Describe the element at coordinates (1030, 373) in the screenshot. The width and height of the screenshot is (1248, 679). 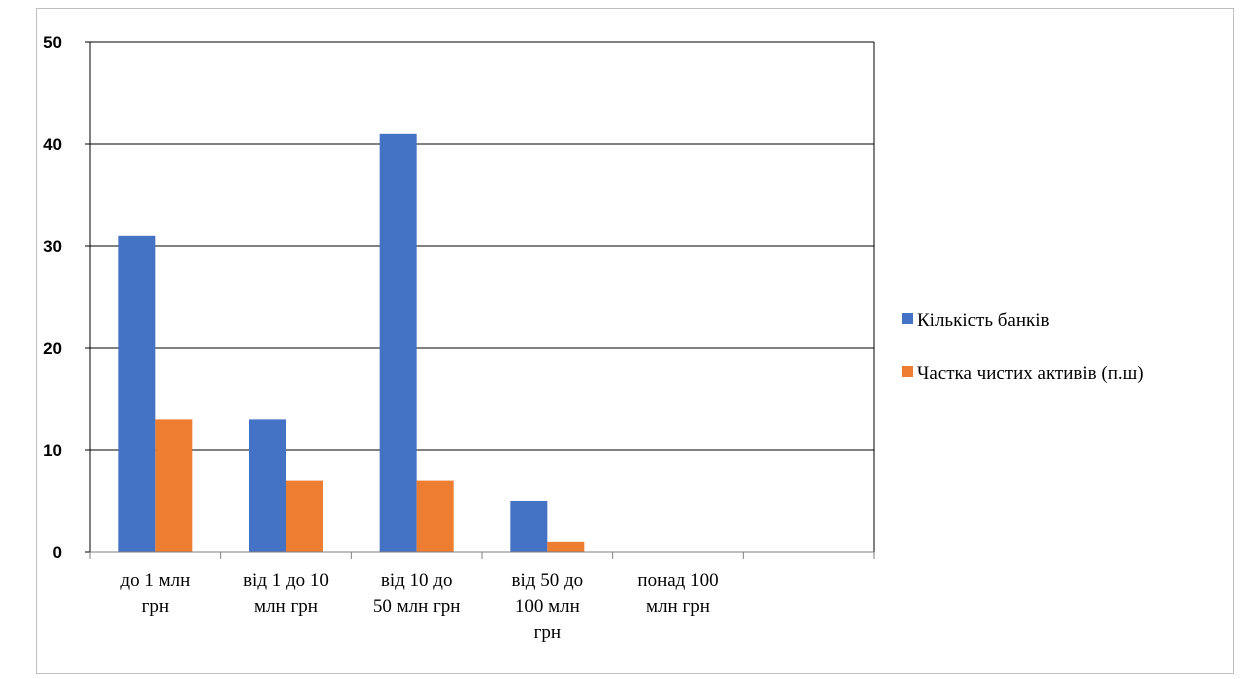
I see `legend-label: Частка чистих активів (п.ш)` at that location.